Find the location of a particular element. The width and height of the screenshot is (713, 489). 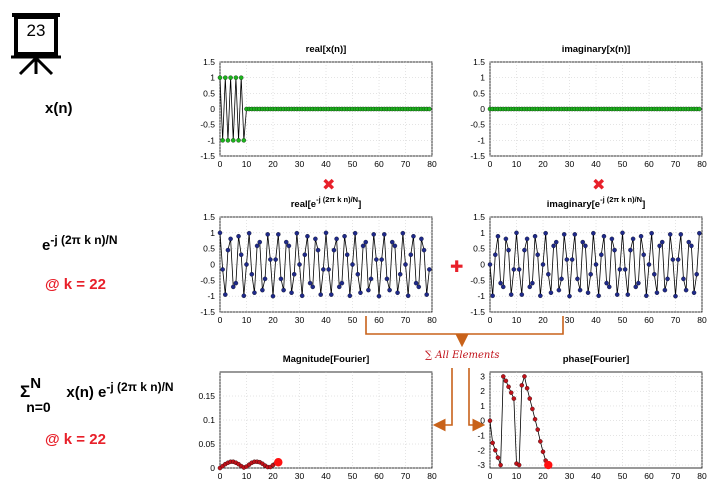

y-tick-label: 0.5 is located at coordinates (479, 93).